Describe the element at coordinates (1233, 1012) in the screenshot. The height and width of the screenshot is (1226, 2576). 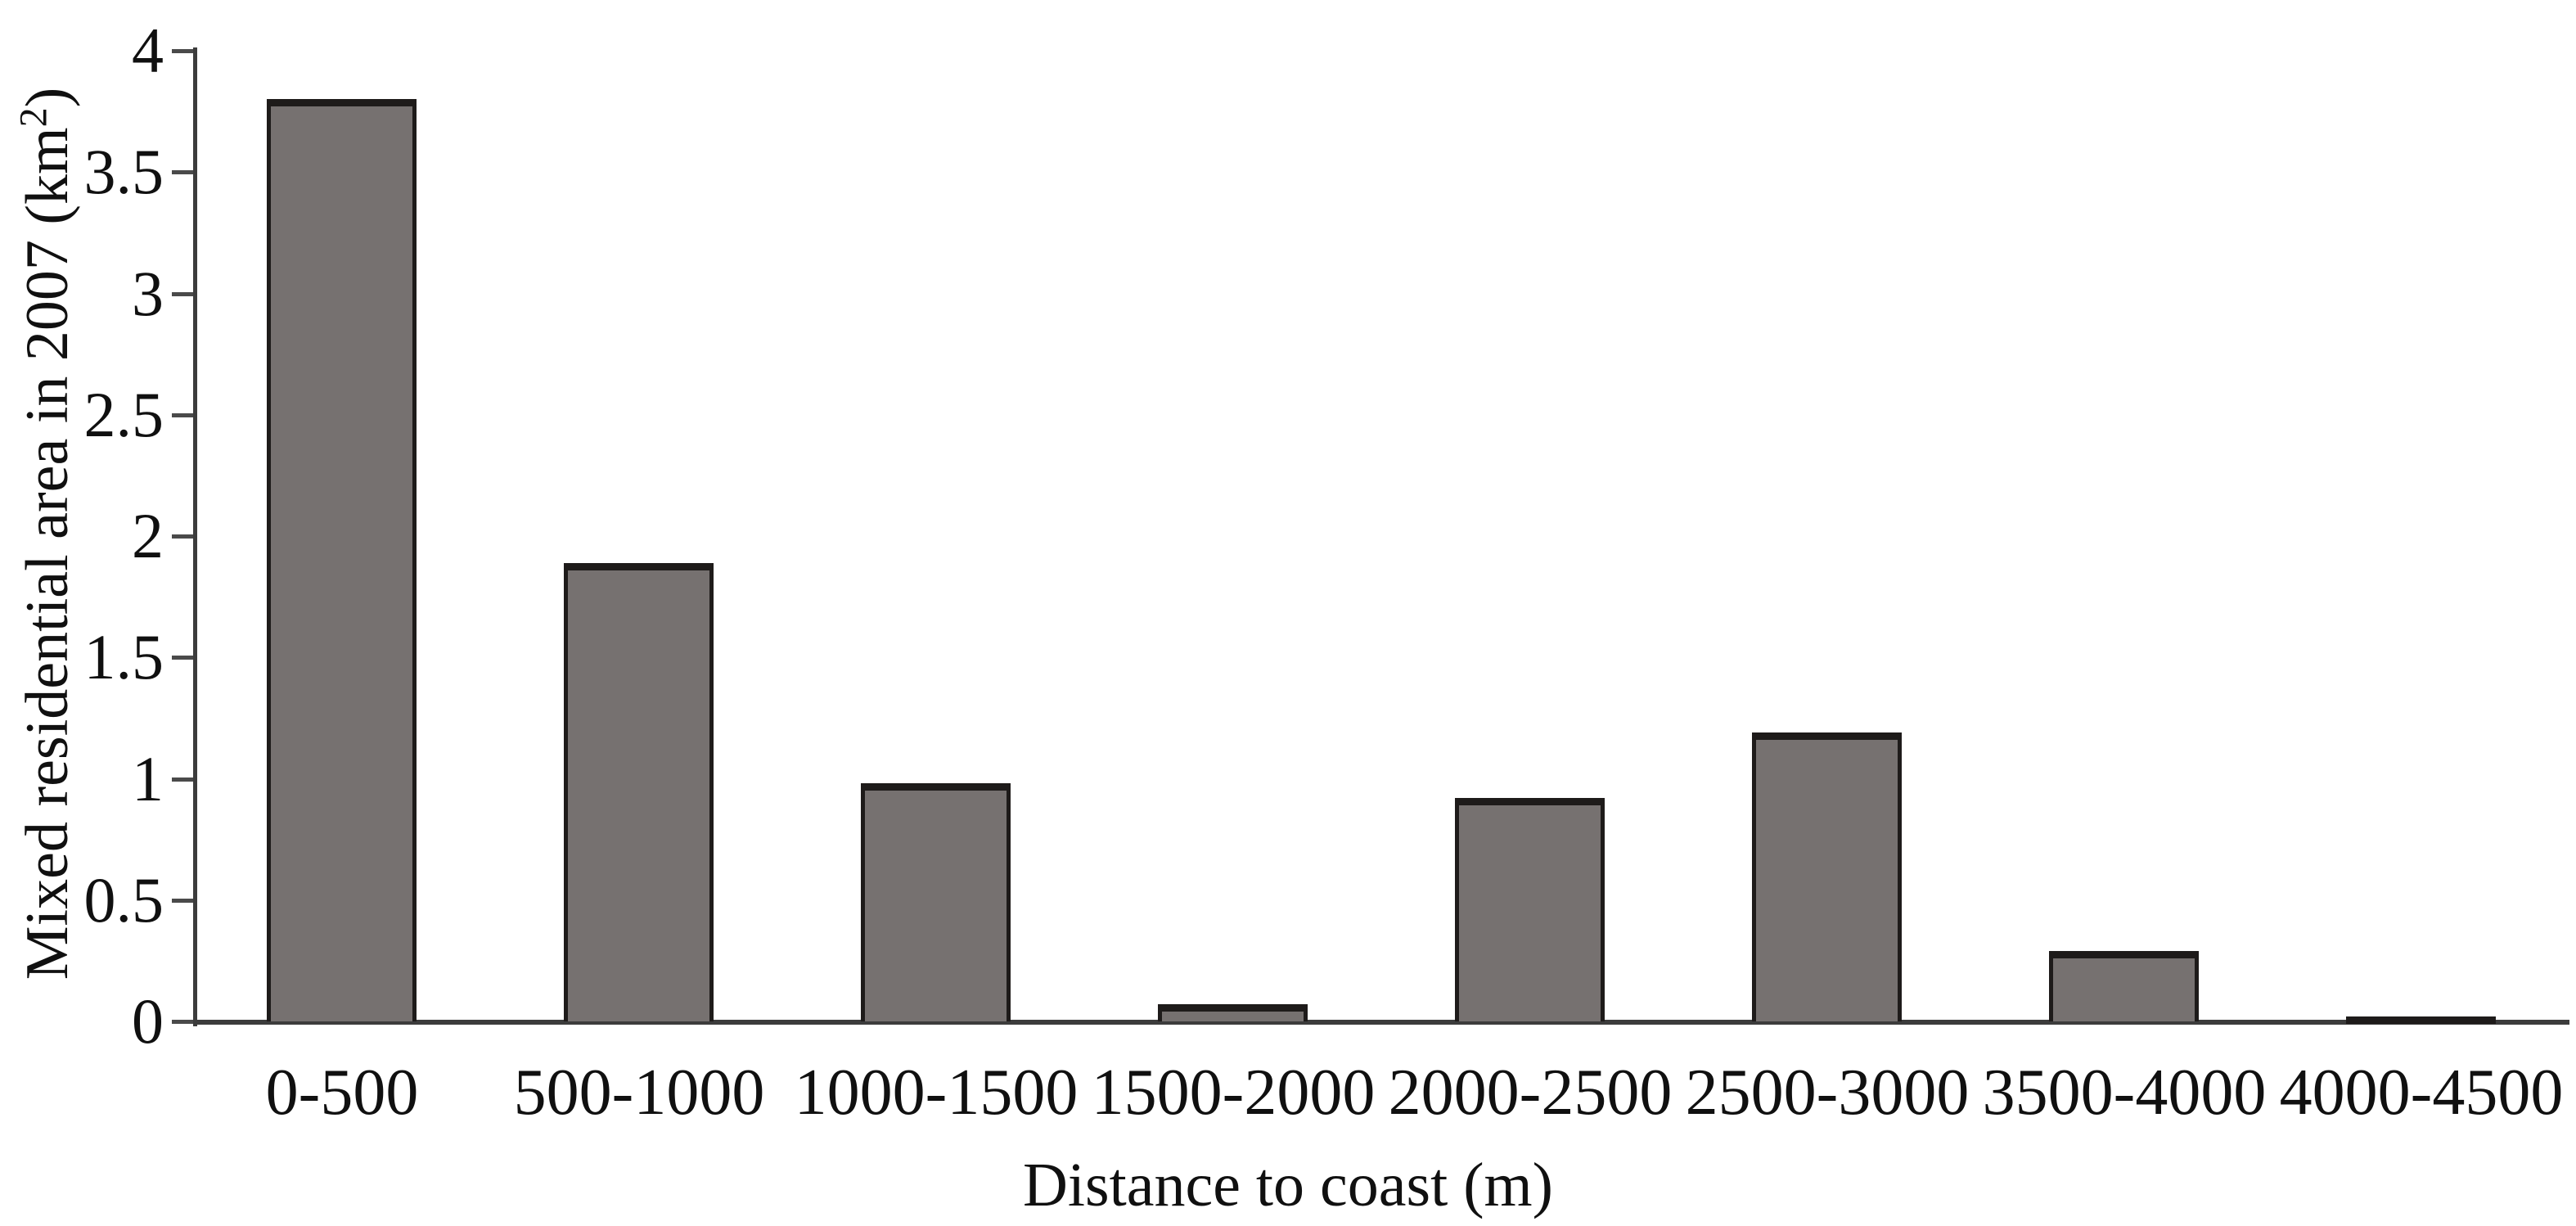
I see `bar-1500-2000` at that location.